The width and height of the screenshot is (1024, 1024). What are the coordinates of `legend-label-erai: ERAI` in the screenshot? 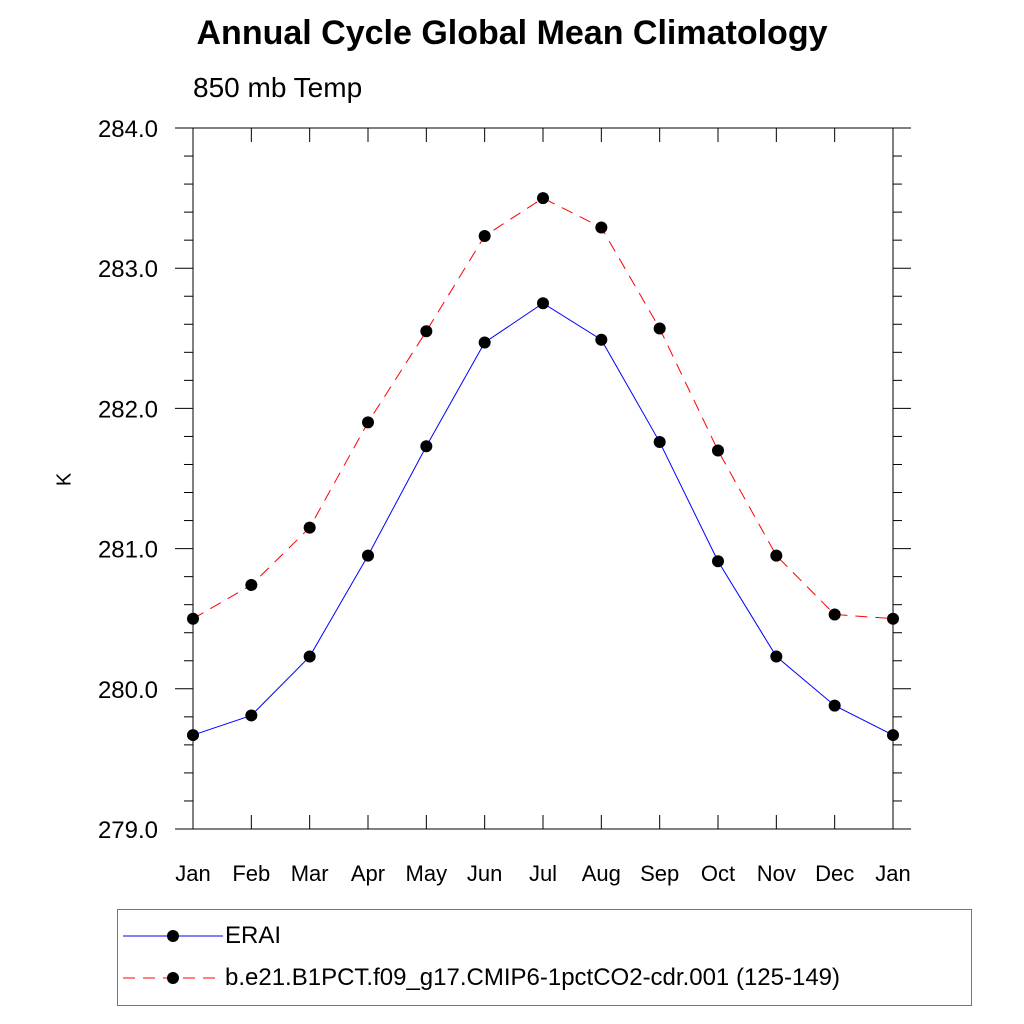 It's located at (253, 935).